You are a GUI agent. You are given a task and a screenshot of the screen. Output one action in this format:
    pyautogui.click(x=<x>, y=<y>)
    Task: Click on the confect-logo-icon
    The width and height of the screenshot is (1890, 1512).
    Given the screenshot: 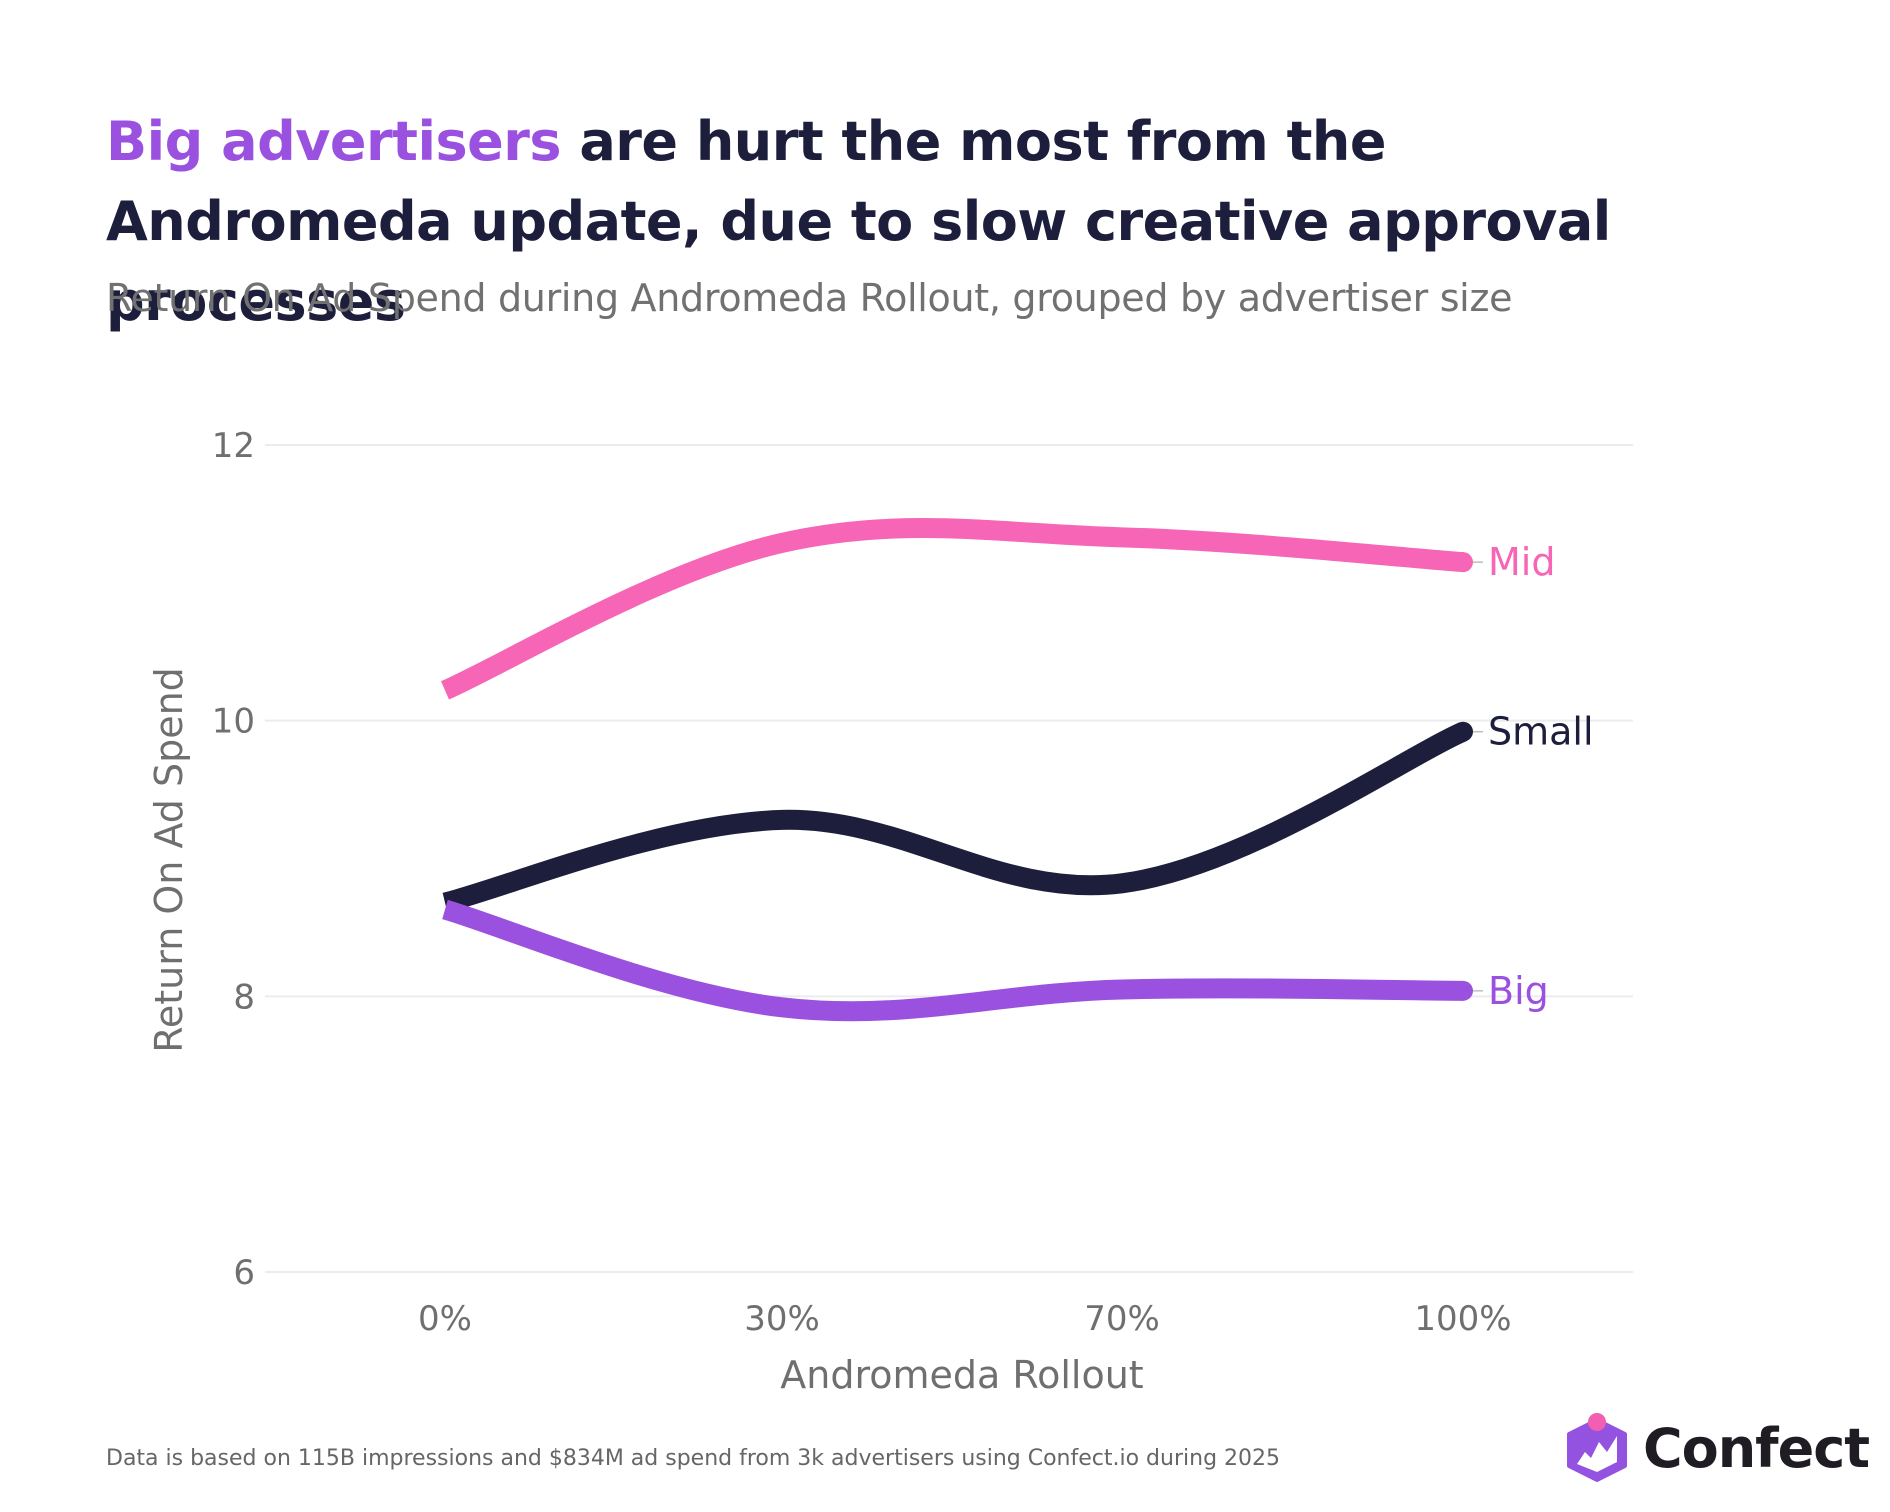 What is the action you would take?
    pyautogui.click(x=1597, y=1447)
    